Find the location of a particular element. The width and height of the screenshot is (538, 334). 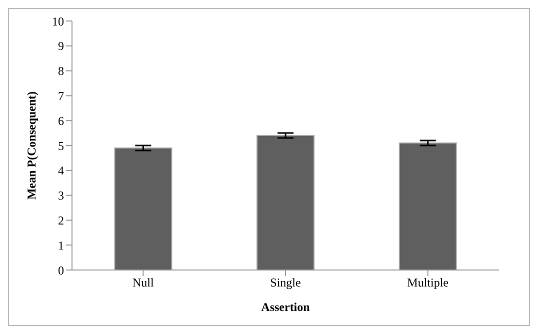

y-tick-label: 2 is located at coordinates (61, 220).